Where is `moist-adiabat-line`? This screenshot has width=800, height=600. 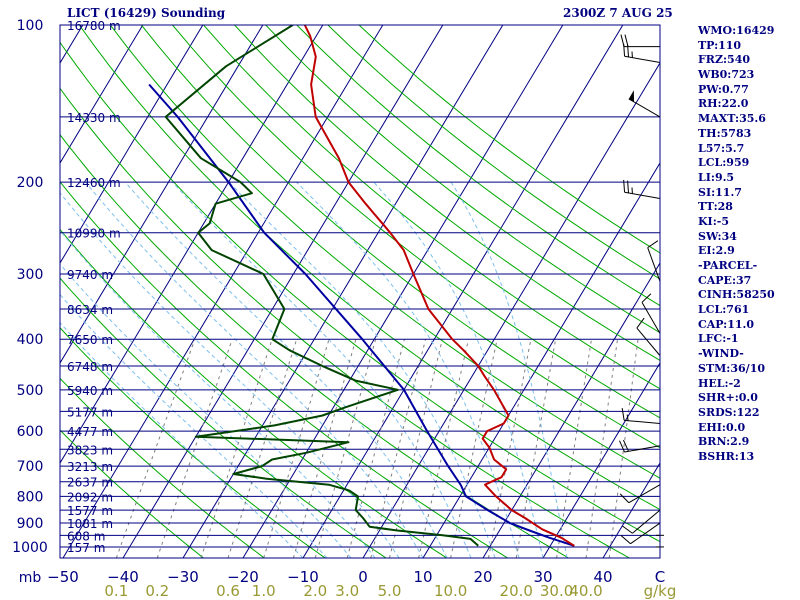 moist-adiabat-line is located at coordinates (194, 425).